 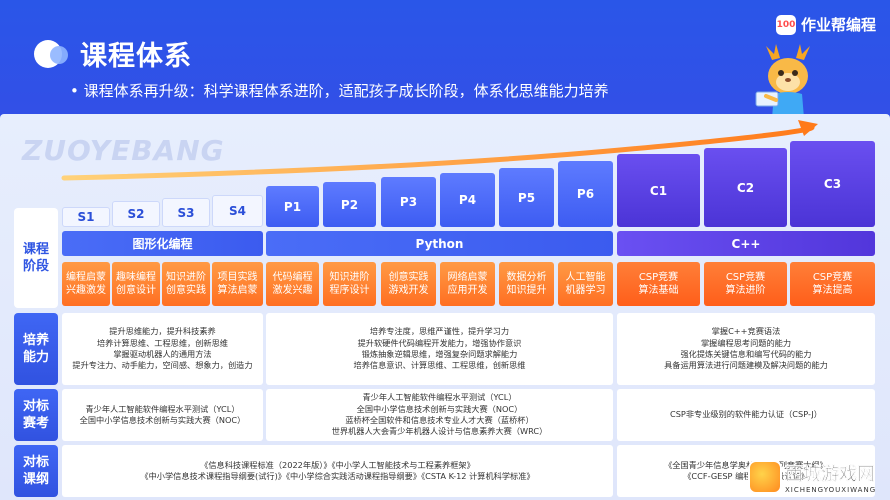 What do you see at coordinates (467, 284) in the screenshot?
I see `topic-box: 网络启蒙 应用开发` at bounding box center [467, 284].